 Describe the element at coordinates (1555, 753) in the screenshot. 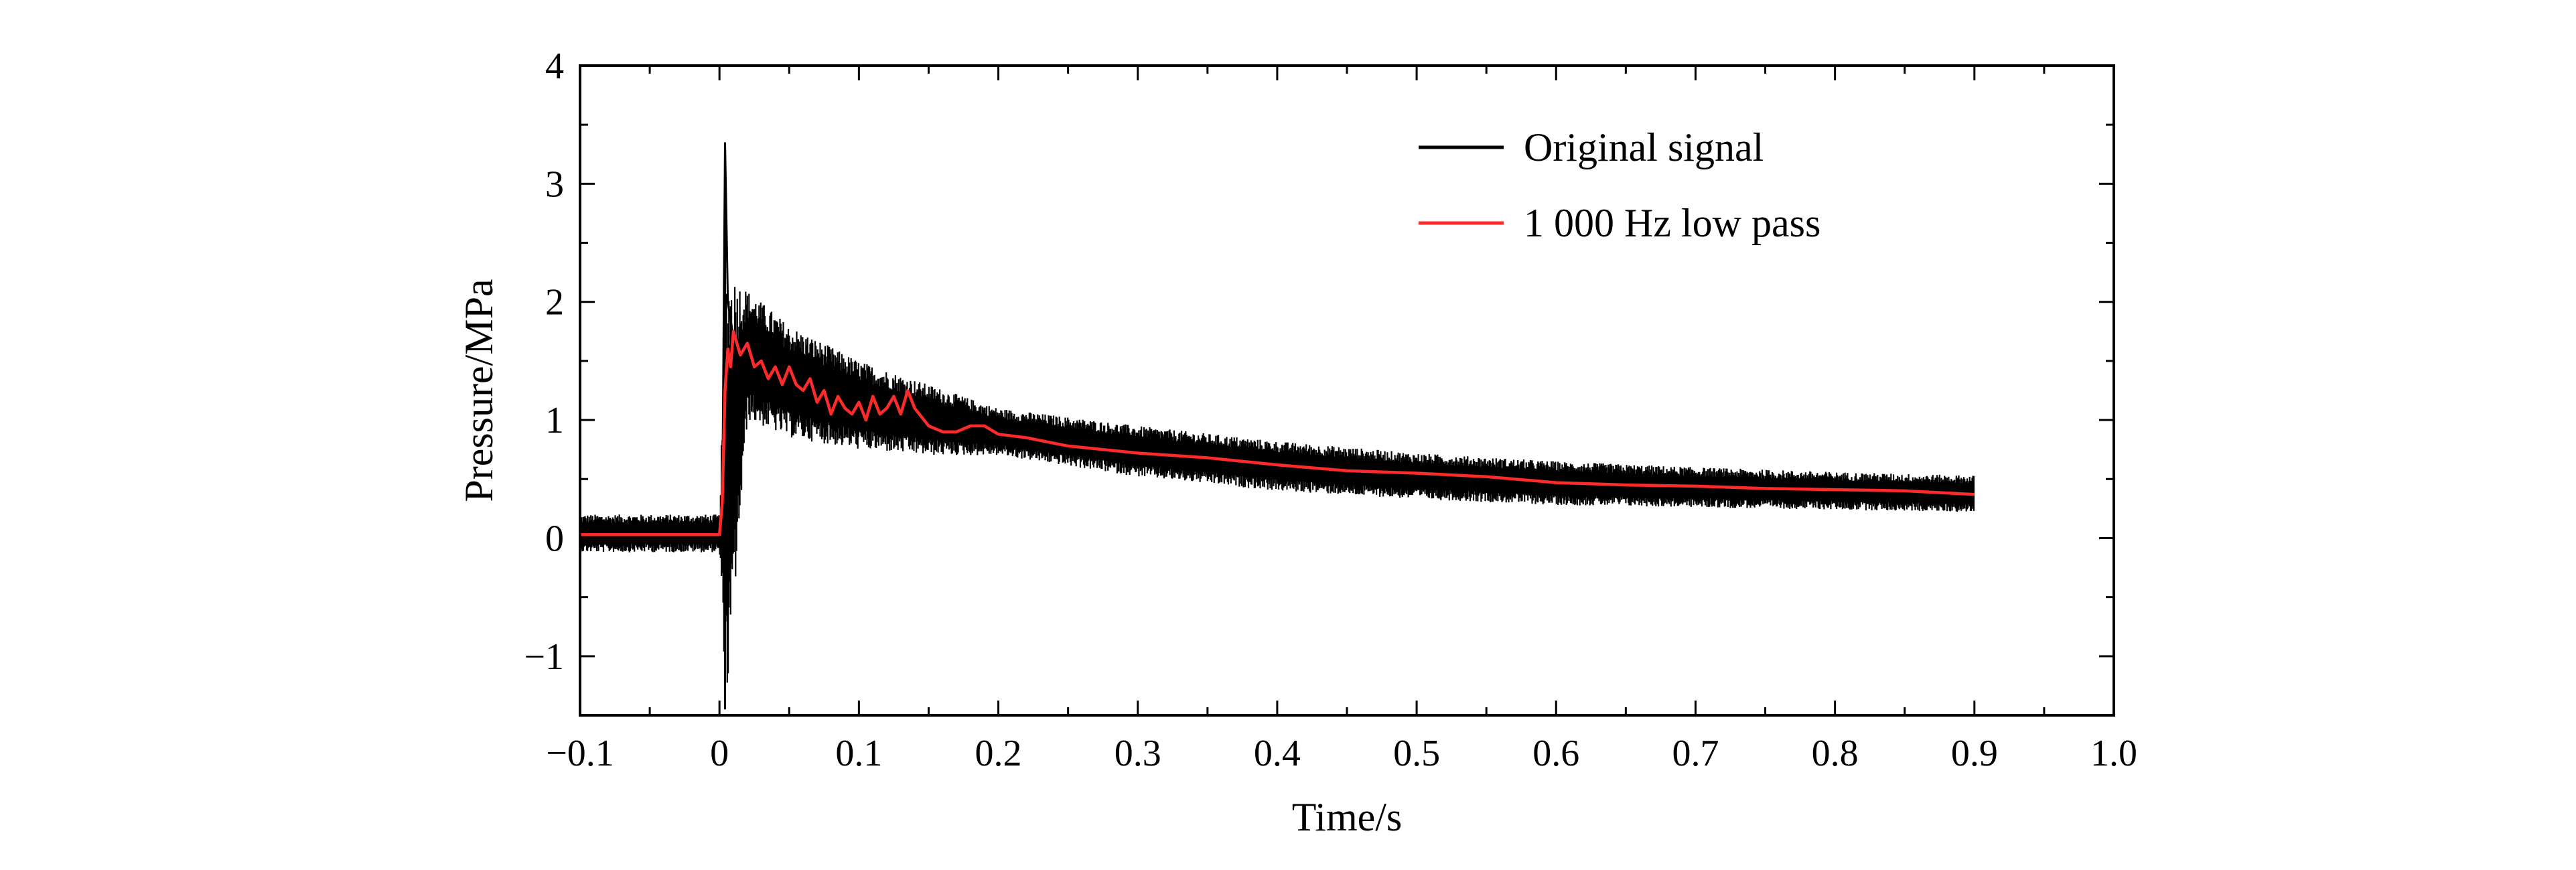

I see `x-tick-label: 0.6` at that location.